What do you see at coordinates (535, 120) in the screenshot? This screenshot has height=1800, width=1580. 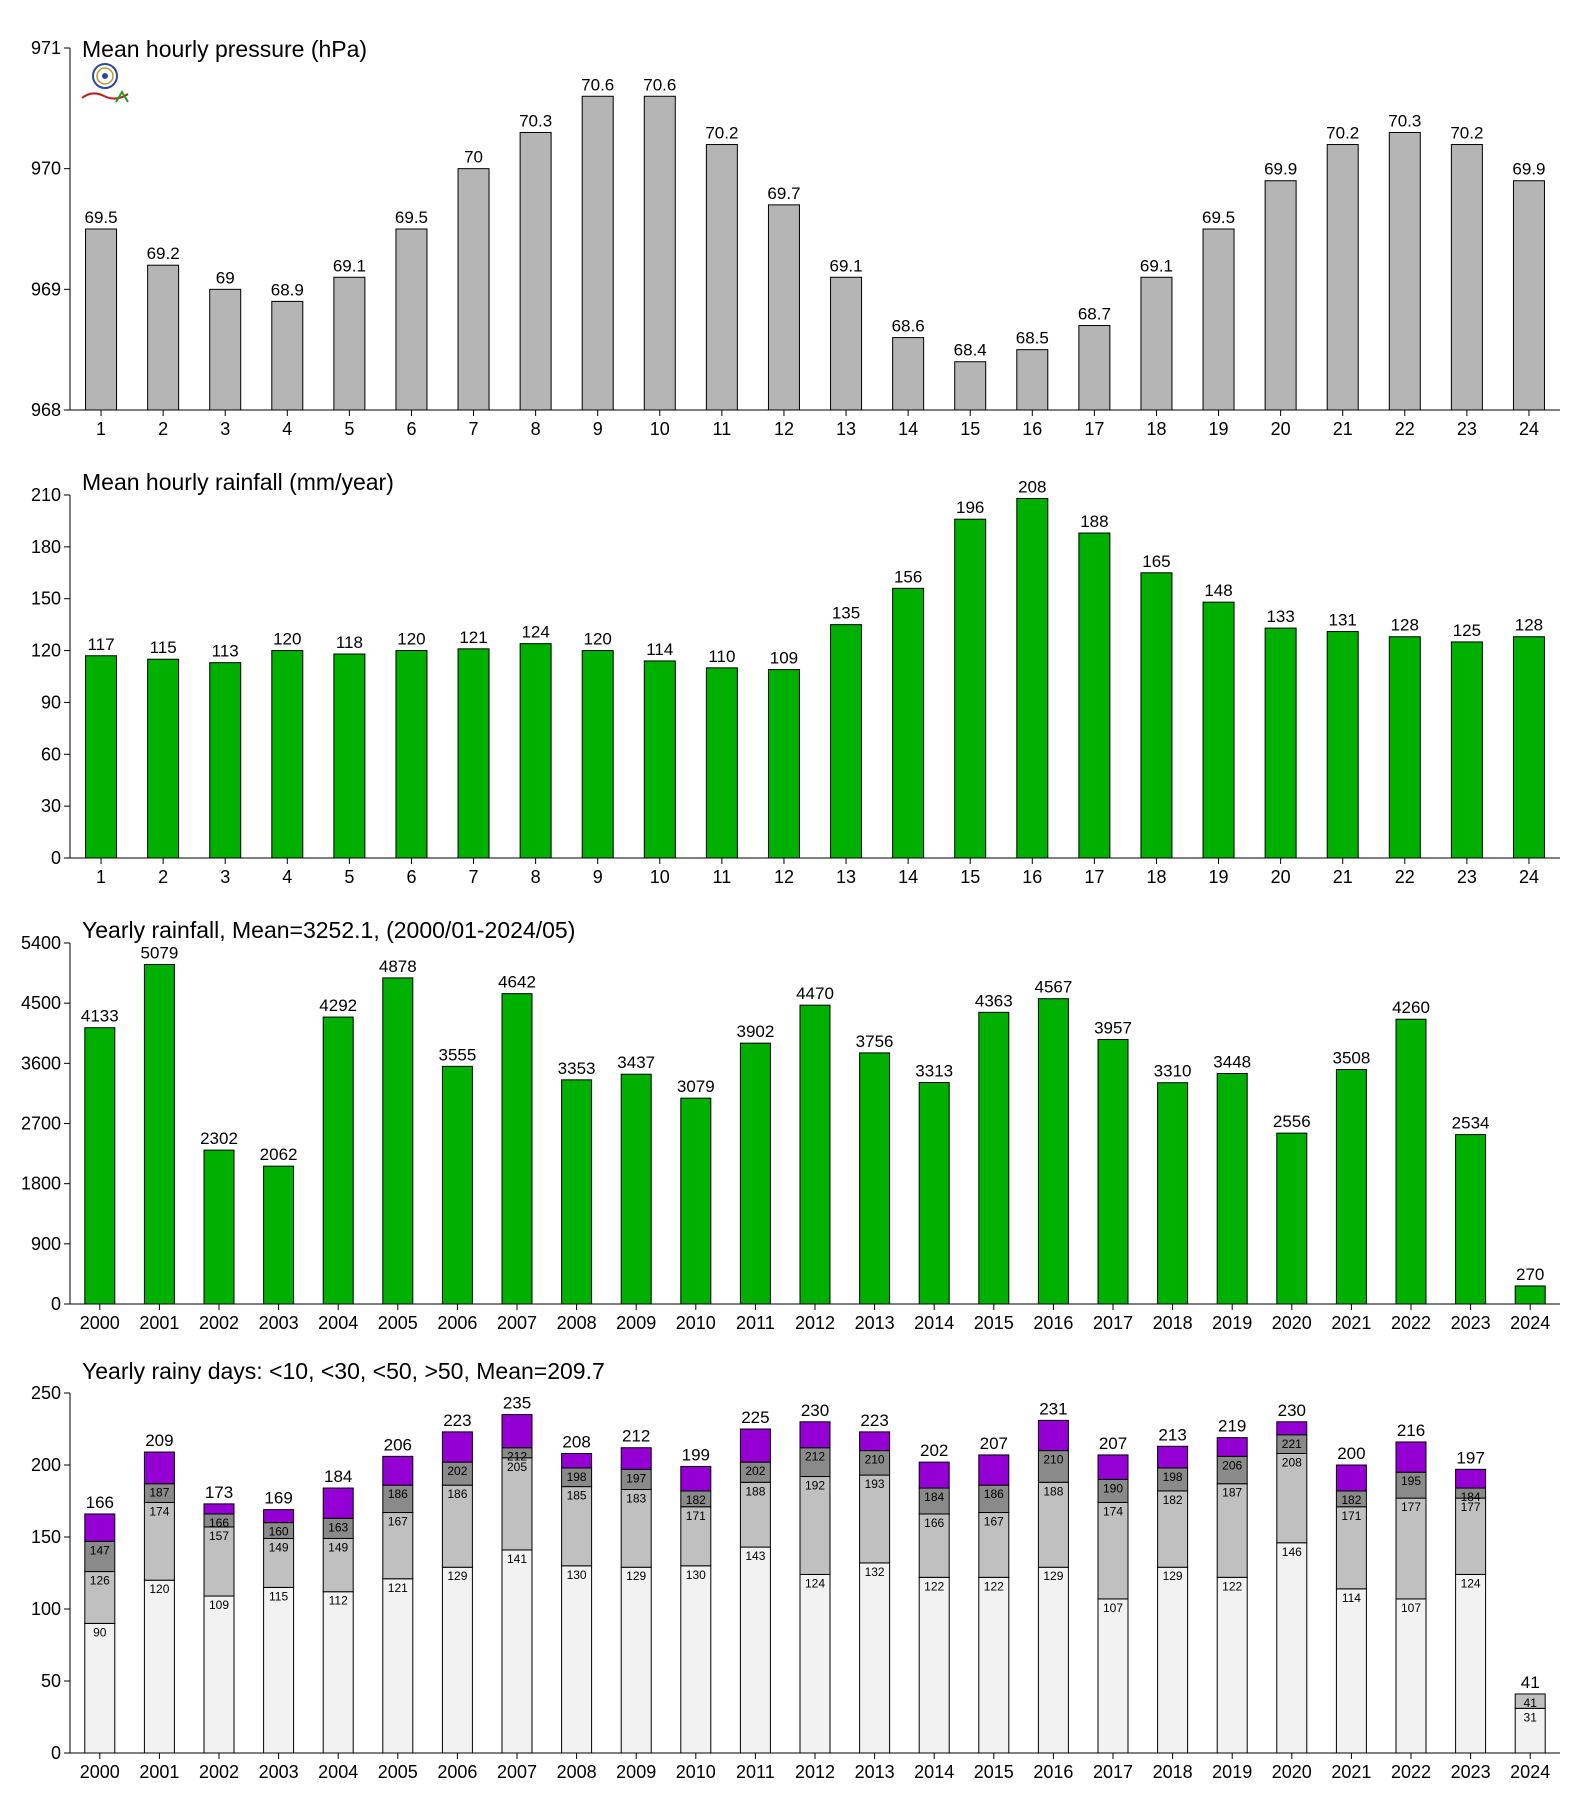 I see `bar-value-label: 70.3` at bounding box center [535, 120].